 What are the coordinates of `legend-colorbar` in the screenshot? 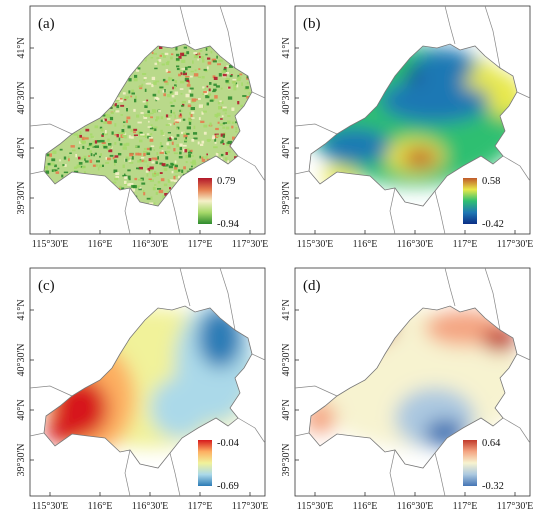 It's located at (470, 201).